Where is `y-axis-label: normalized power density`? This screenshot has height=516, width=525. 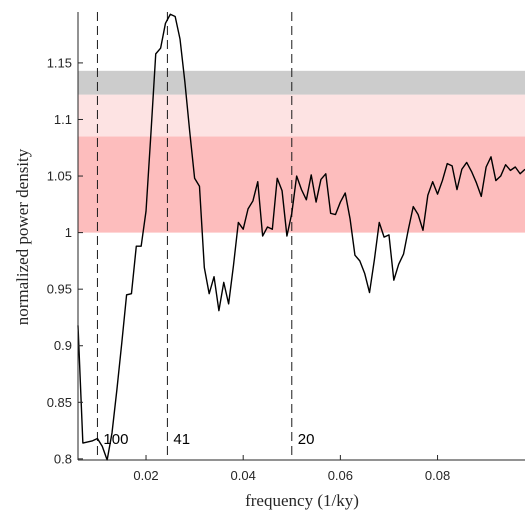 y-axis-label: normalized power density is located at coordinates (22, 236).